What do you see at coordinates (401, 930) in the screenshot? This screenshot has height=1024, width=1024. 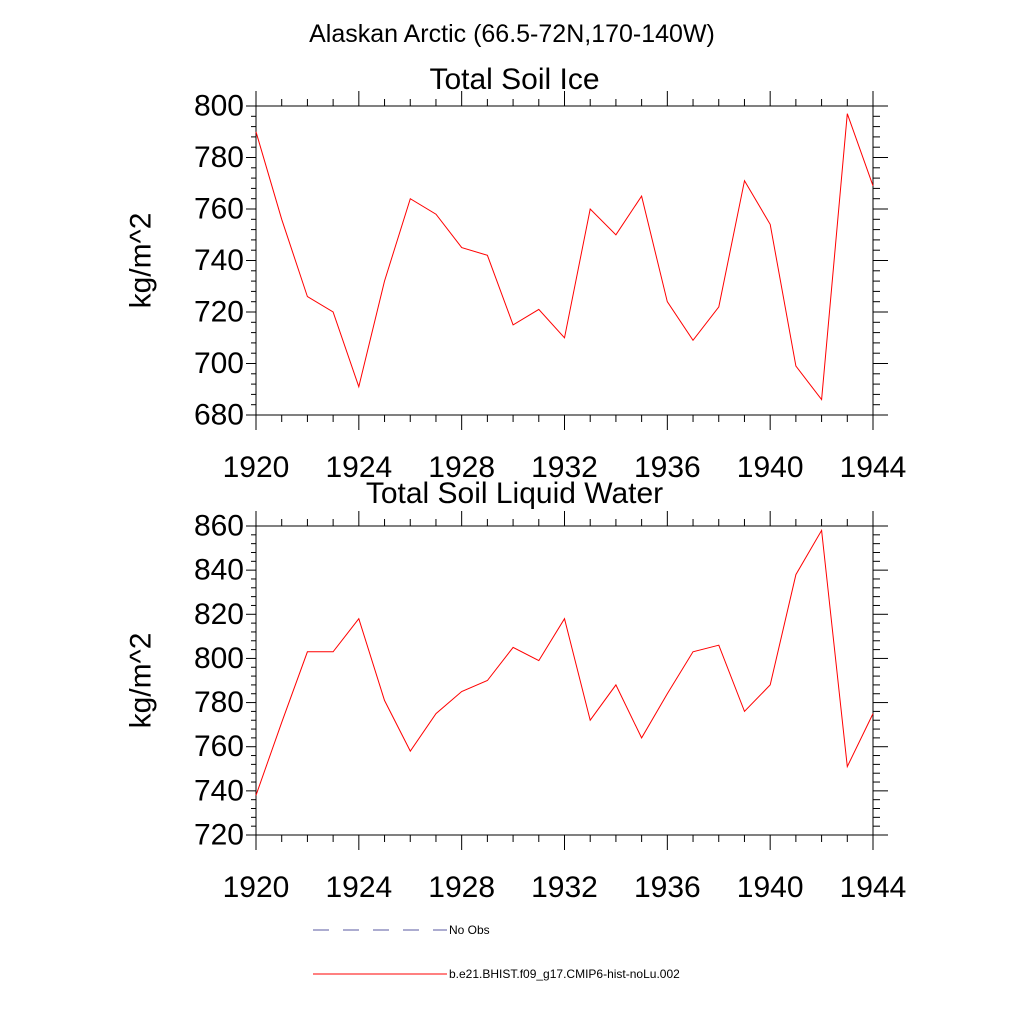 I see `legend-item-no-obs: No Obs` at bounding box center [401, 930].